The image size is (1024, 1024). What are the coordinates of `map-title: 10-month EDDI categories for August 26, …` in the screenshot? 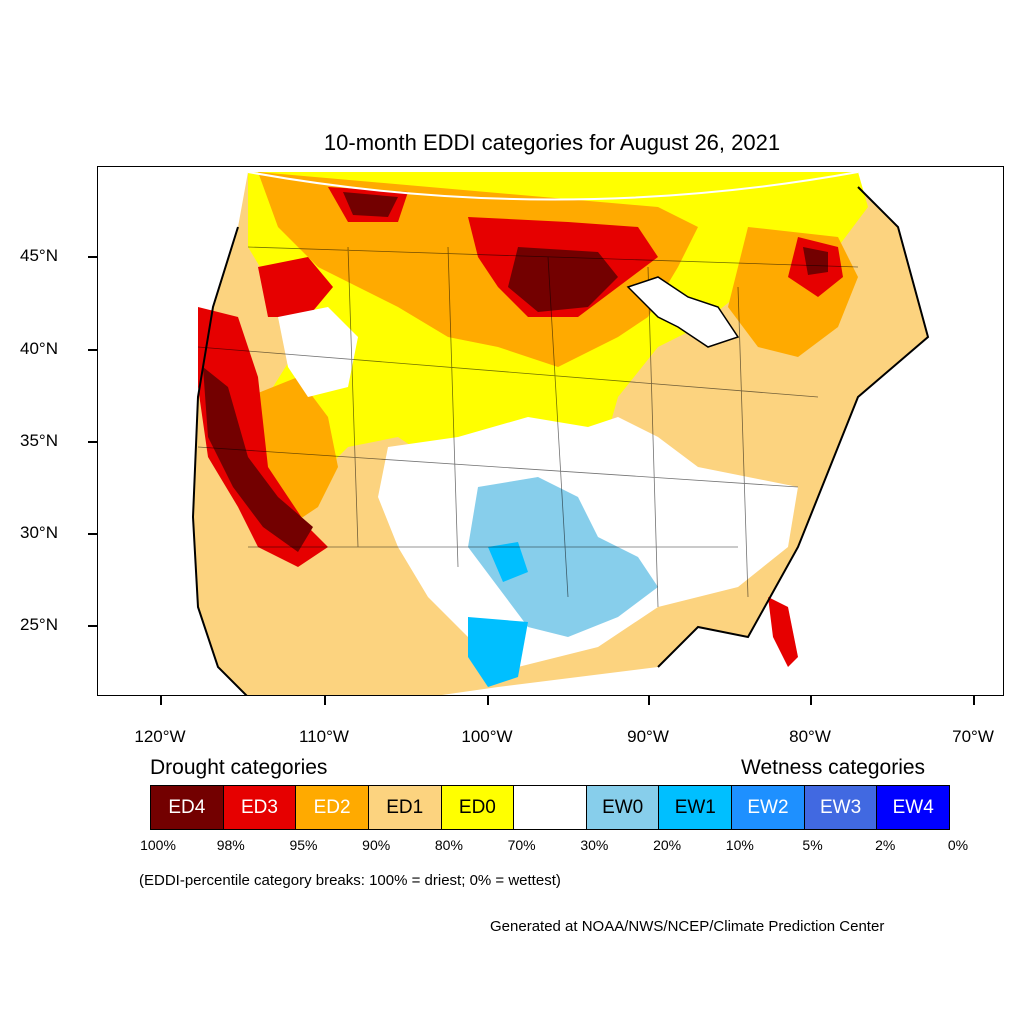 It's located at (552, 142).